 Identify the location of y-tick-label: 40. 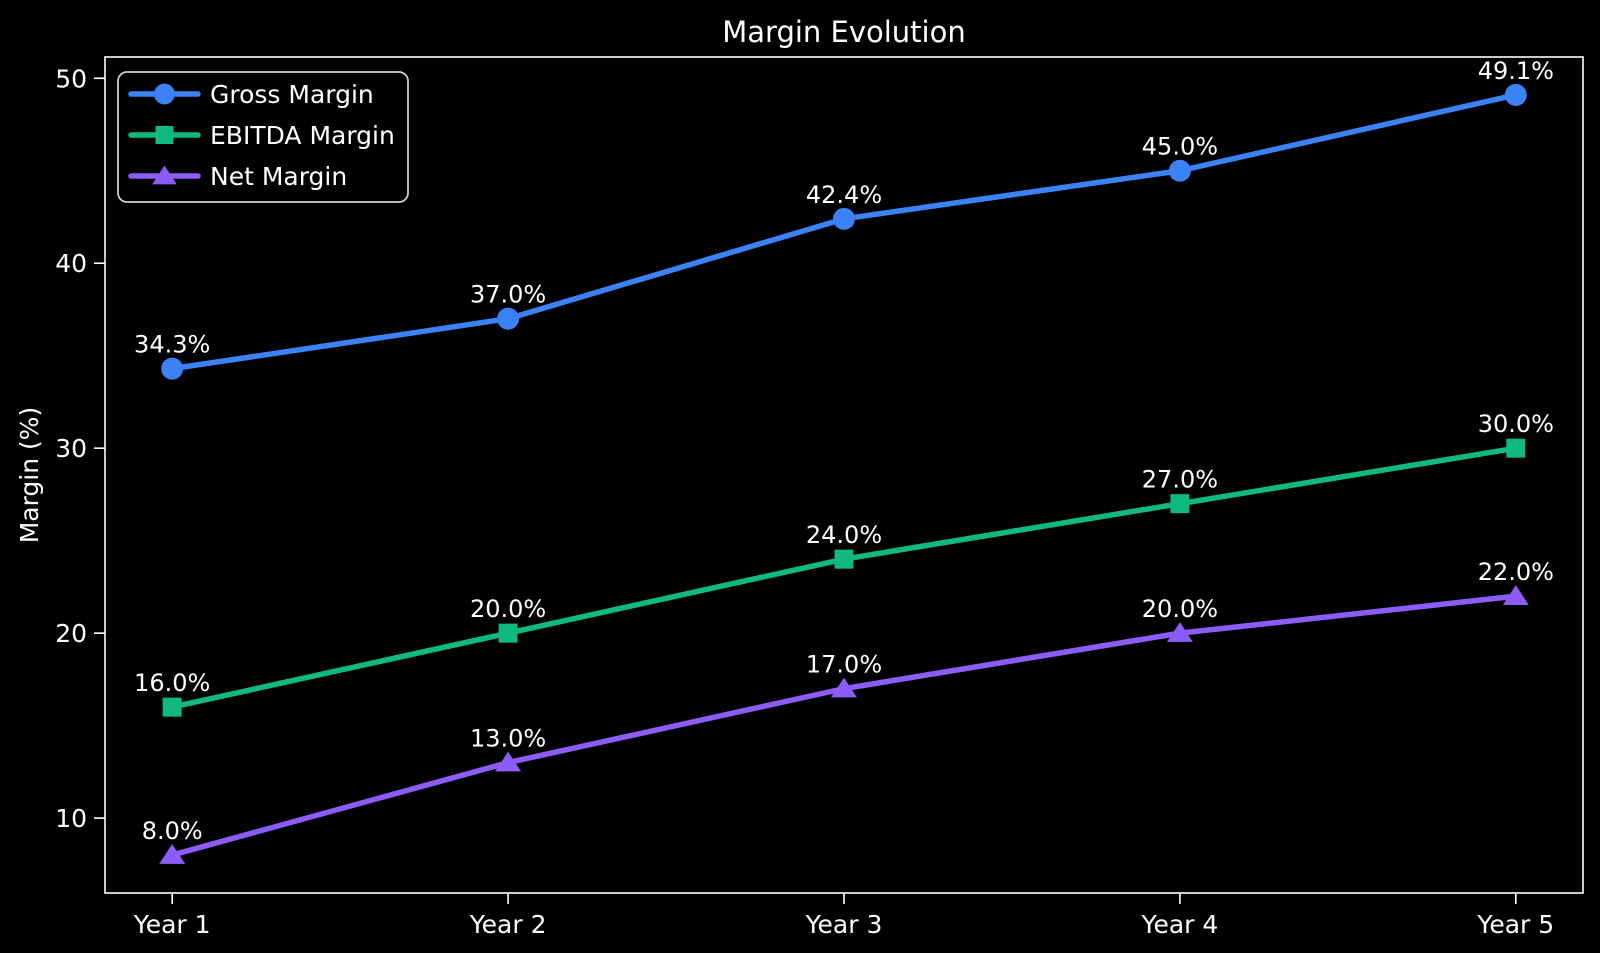
(71, 263).